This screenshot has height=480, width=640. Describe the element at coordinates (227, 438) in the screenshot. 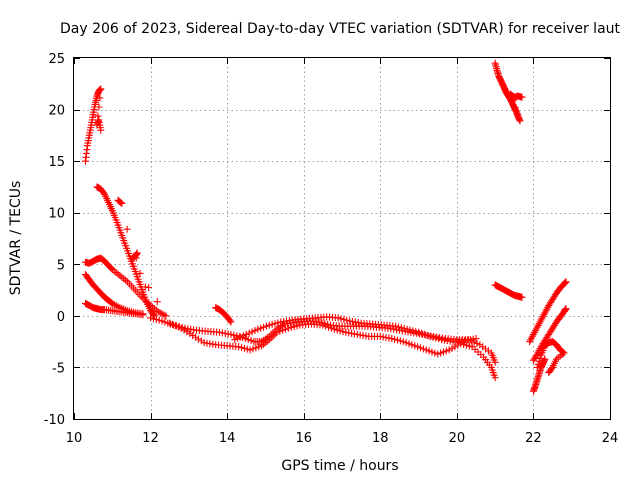

I see `x-tick-label: 14` at that location.